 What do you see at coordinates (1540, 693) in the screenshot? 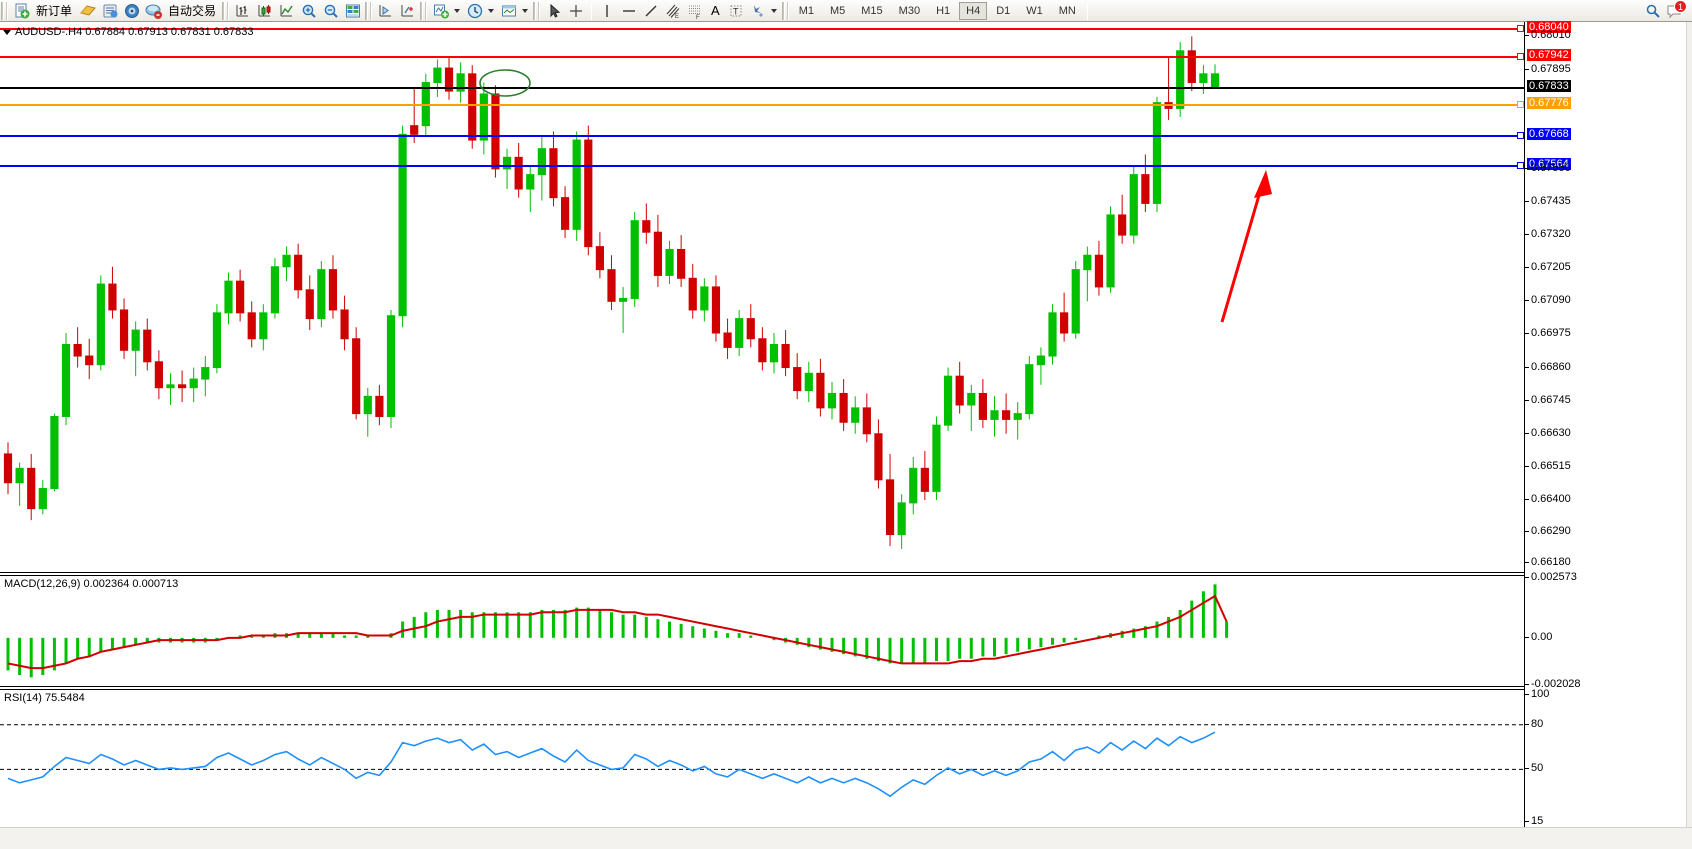
I see `rsi-tick-label: 100` at bounding box center [1540, 693].